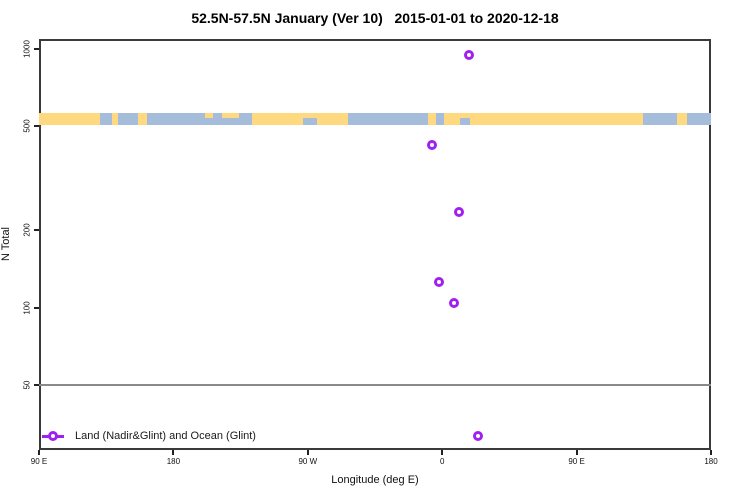  Describe the element at coordinates (375, 480) in the screenshot. I see `x-axis-label: Longitude (deg E)` at that location.